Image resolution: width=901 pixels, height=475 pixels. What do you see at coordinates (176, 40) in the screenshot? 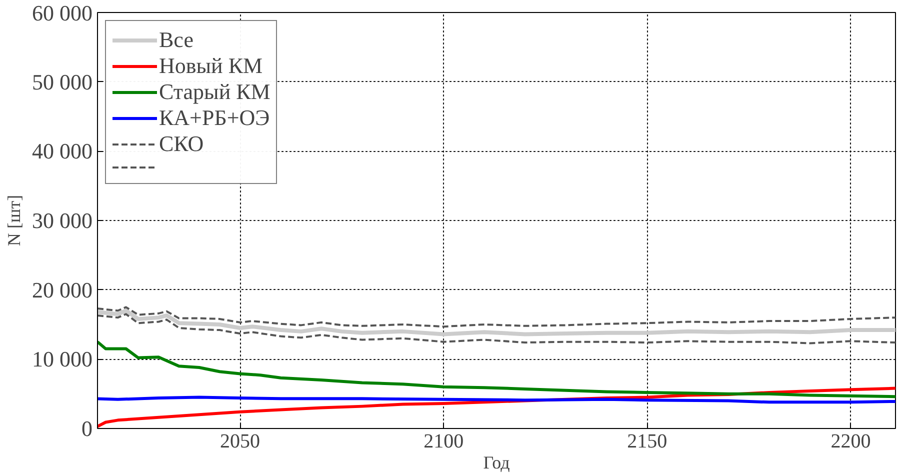
I see `legend-label: Все` at bounding box center [176, 40].